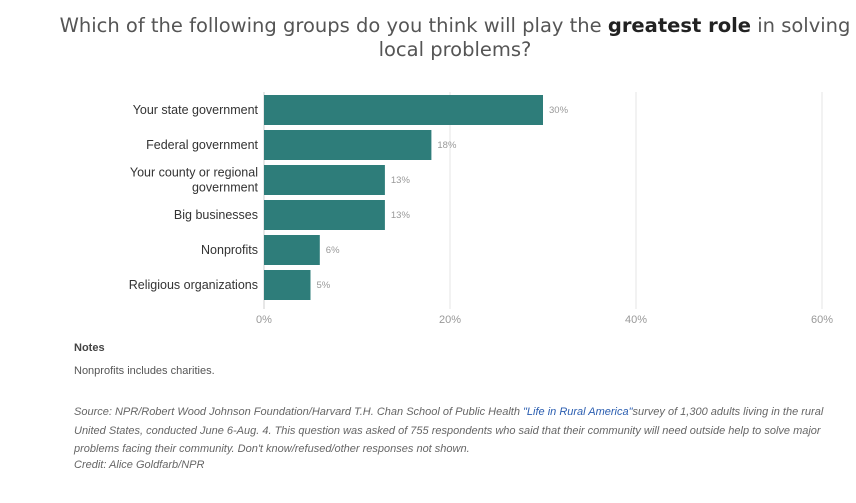 The width and height of the screenshot is (856, 503). What do you see at coordinates (194, 173) in the screenshot?
I see `category-label: Your county or regional` at bounding box center [194, 173].